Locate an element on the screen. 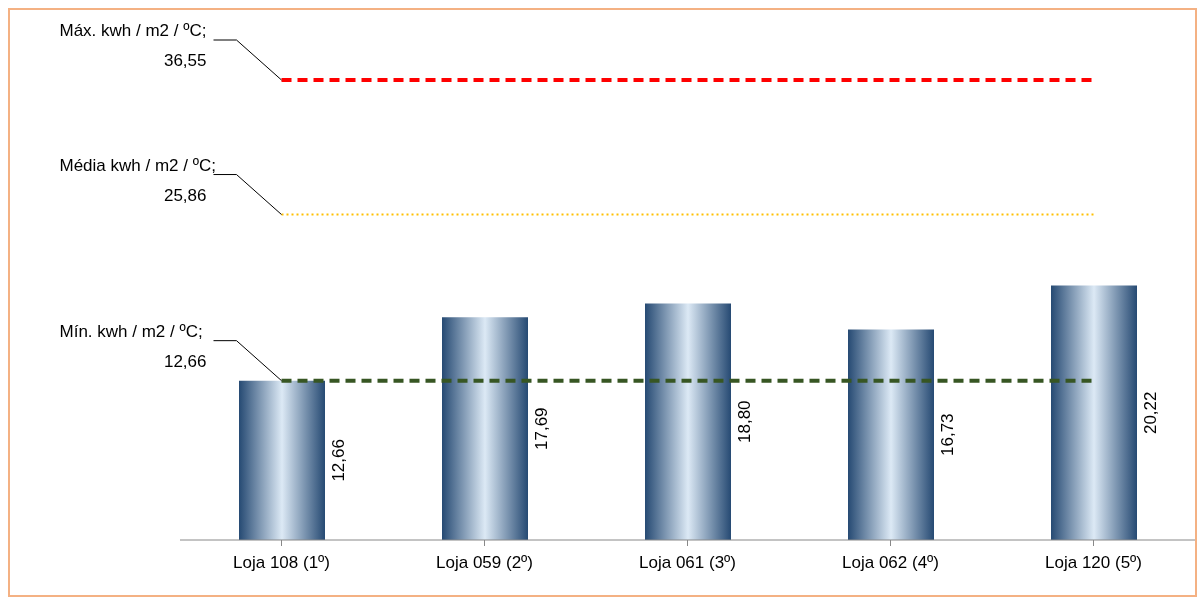 The width and height of the screenshot is (1203, 603). data-label: 20,22 is located at coordinates (1151, 413).